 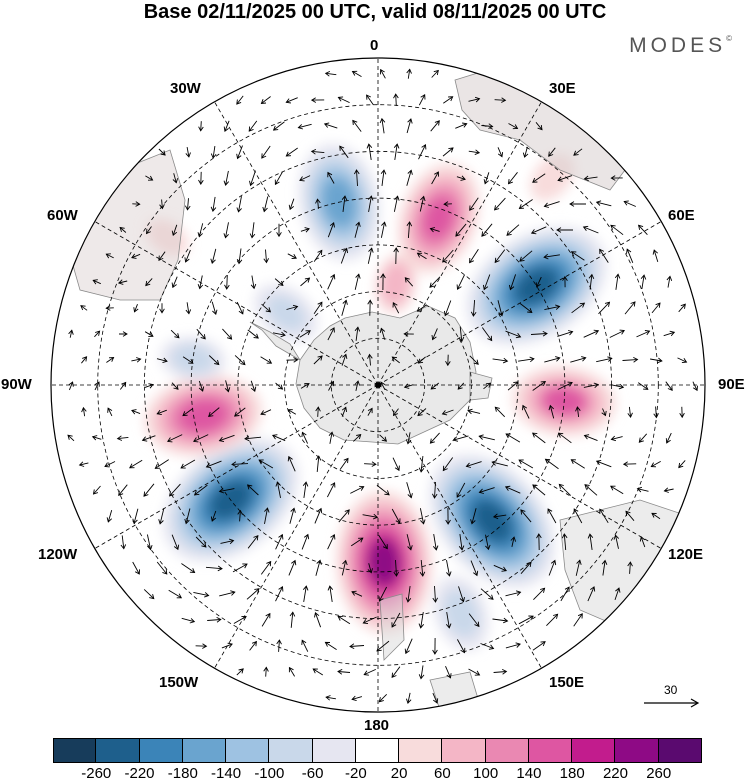 I want to click on colorbar-tick-label: 220, so click(x=615, y=773).